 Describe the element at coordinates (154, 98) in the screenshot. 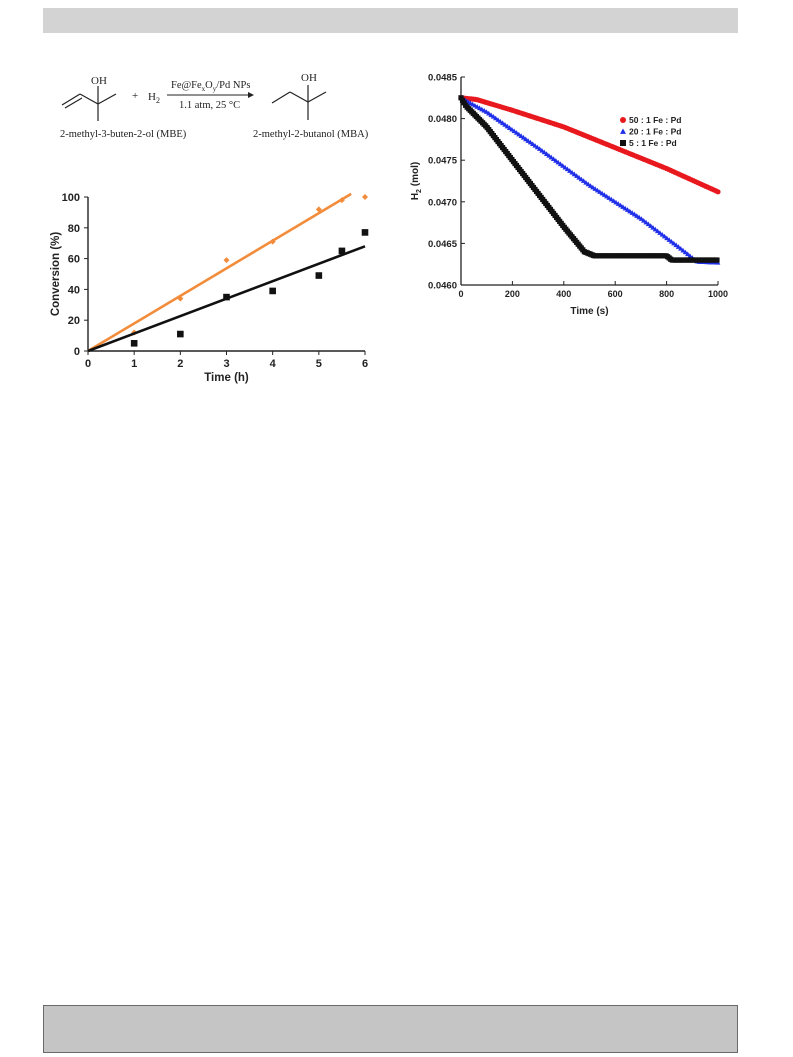

I see `hydrogen-label: H2` at that location.